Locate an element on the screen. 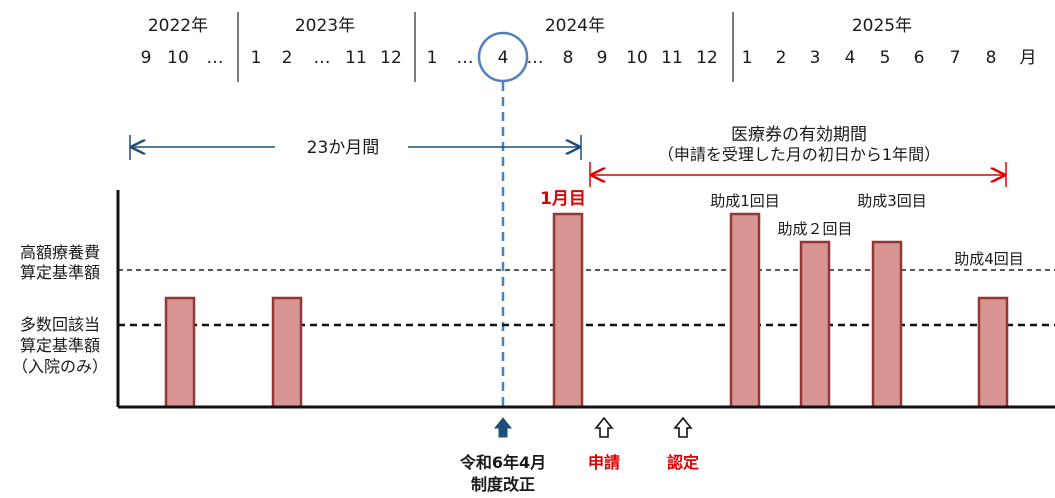 Image resolution: width=1055 pixels, height=498 pixels. validity-span: 医療券の有効期間 （申請を受理した月の初日から1年間） is located at coordinates (798, 156).